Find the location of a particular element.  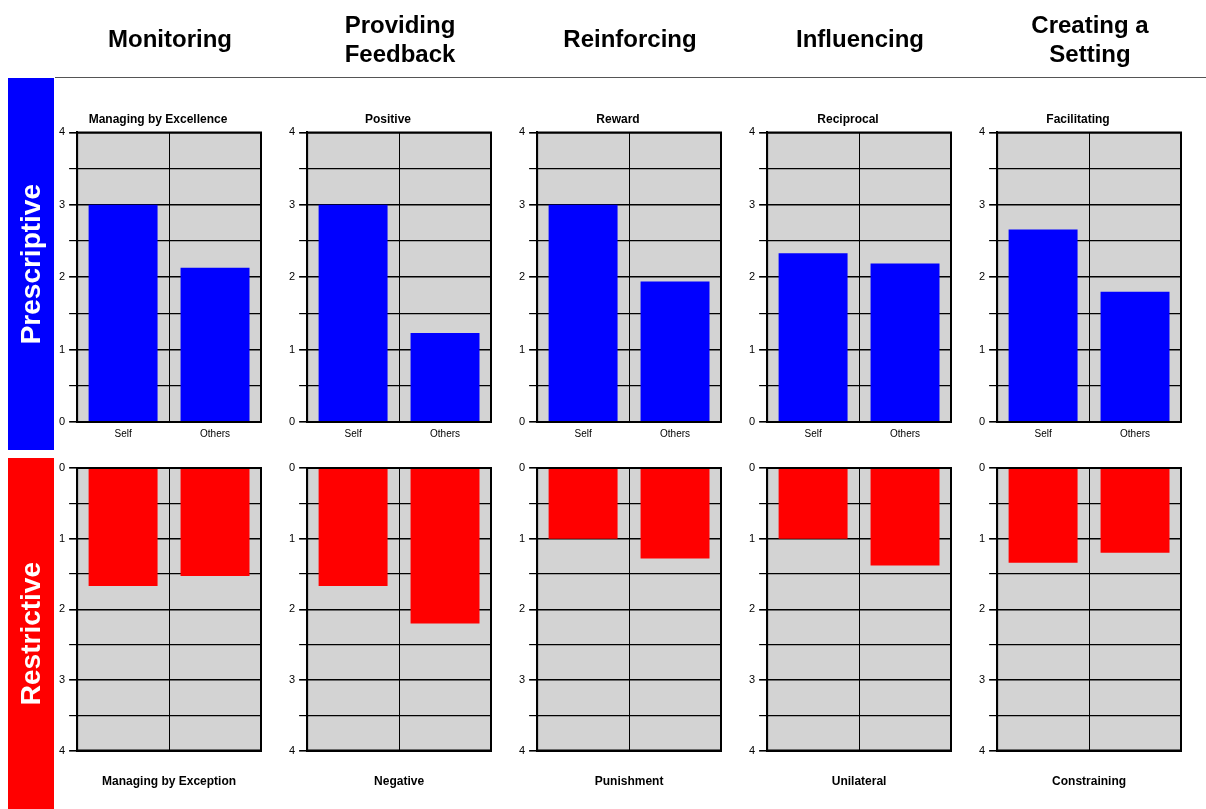

chart-subtitle: Managing by Excellence is located at coordinates (158, 118).